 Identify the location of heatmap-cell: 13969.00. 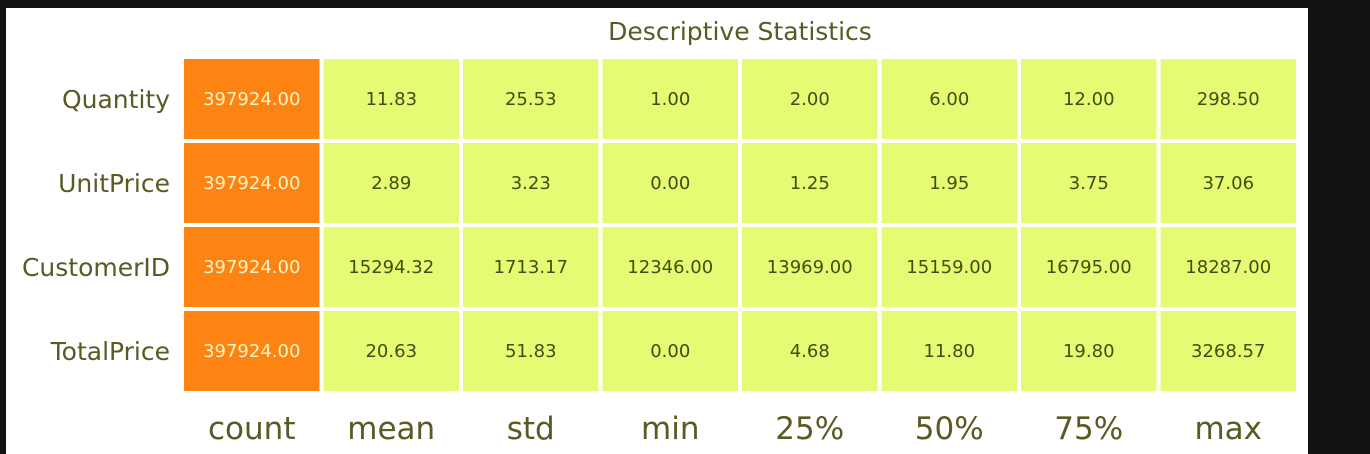
(810, 267).